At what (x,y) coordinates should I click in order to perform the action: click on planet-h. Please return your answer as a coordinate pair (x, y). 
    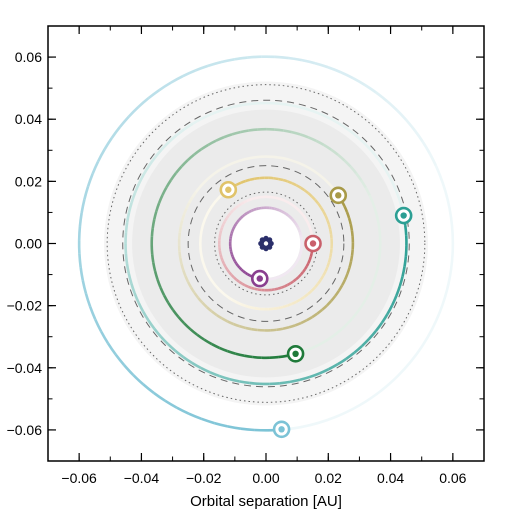
    Looking at the image, I should click on (281, 429).